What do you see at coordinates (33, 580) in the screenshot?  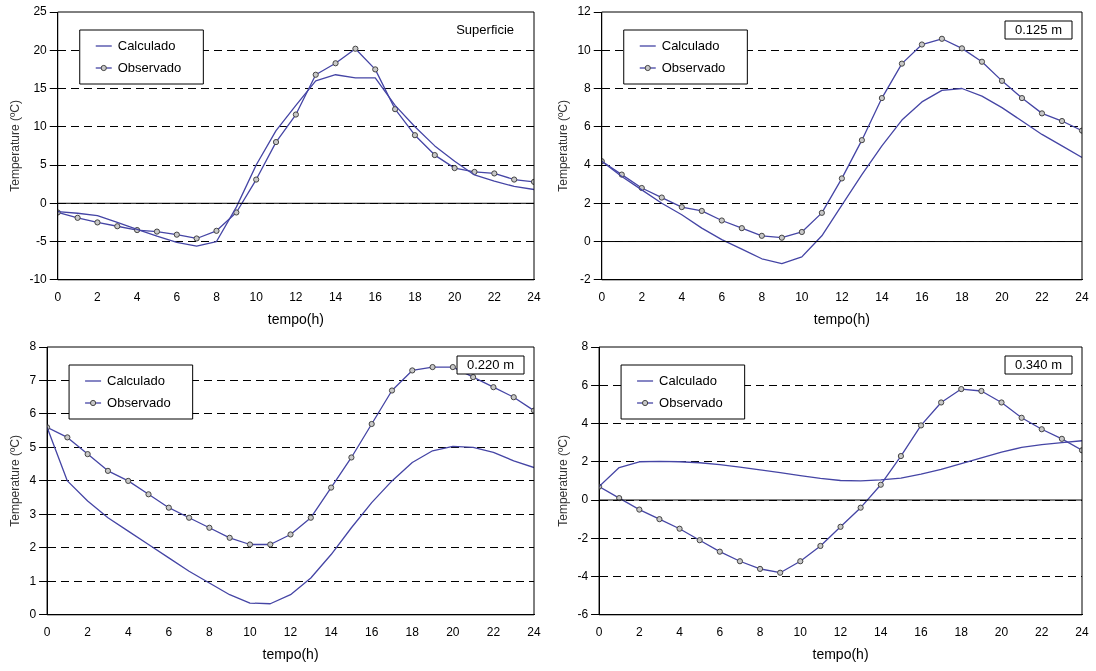 I see `y-tick-label: 1` at bounding box center [33, 580].